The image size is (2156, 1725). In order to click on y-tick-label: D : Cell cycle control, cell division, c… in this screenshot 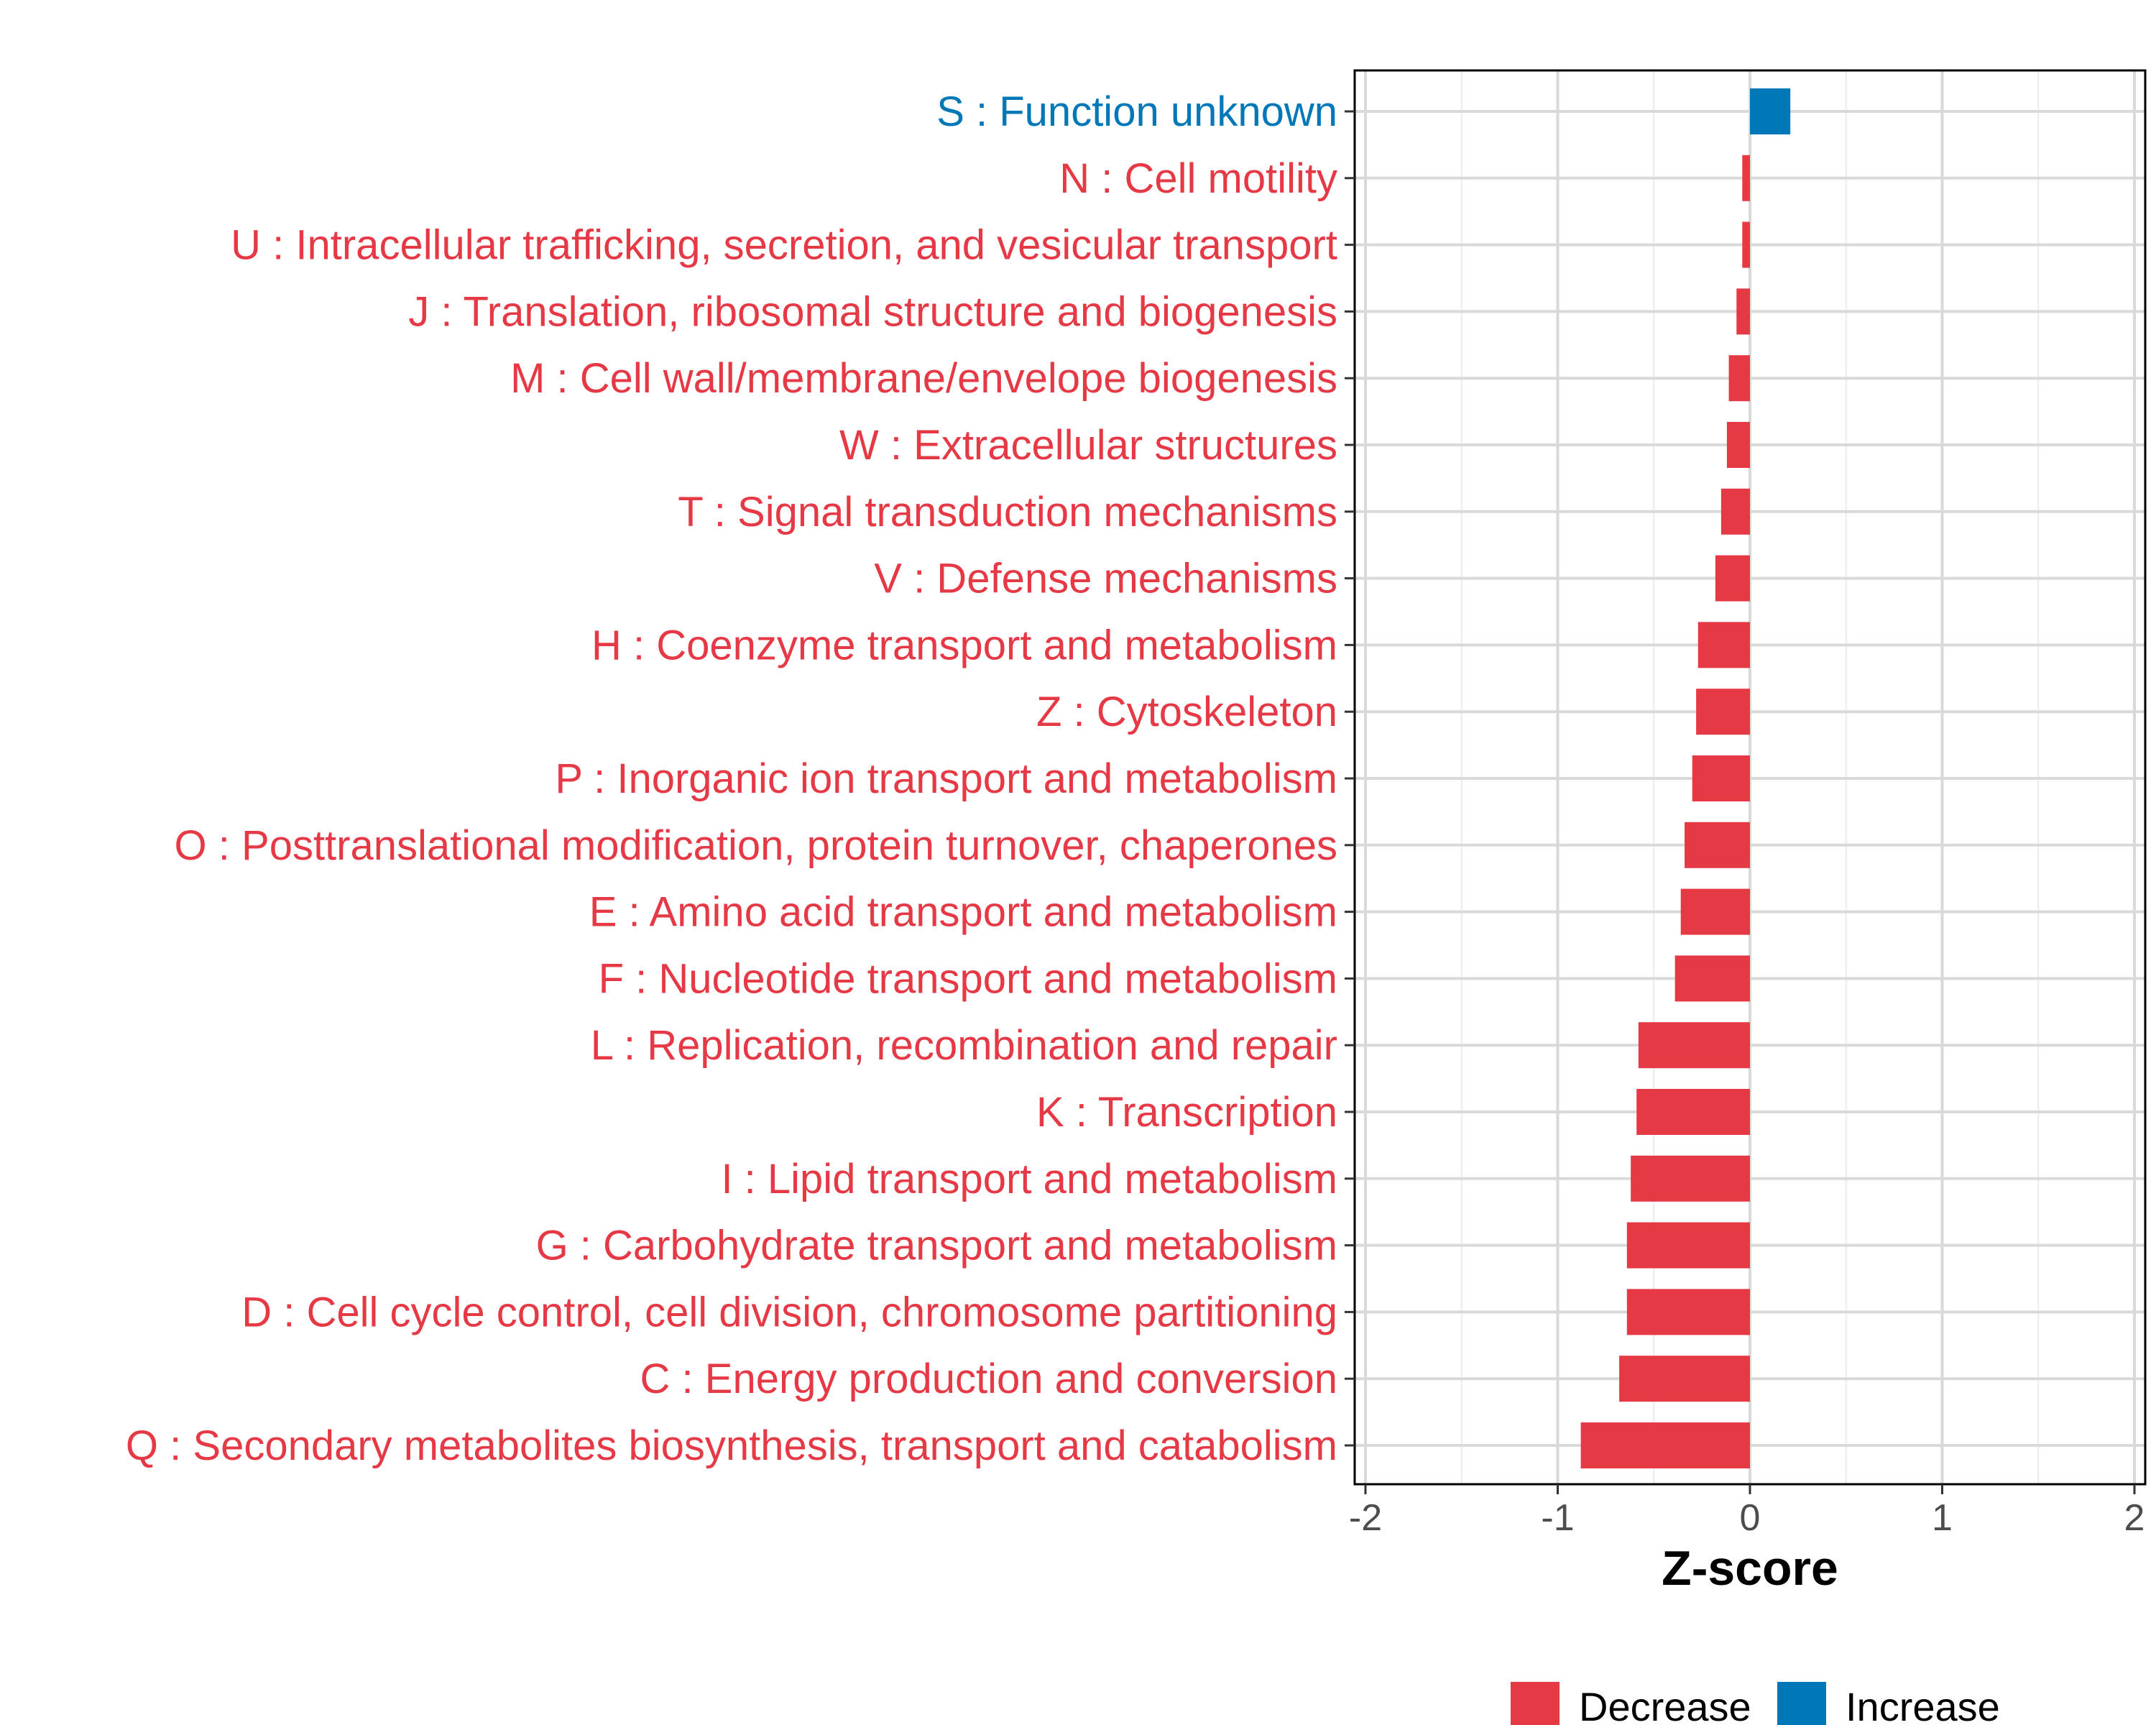, I will do `click(789, 1312)`.